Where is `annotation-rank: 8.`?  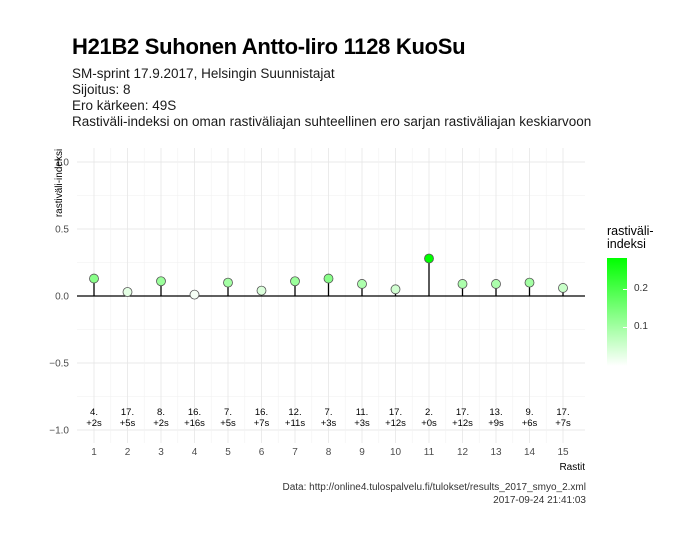 annotation-rank: 8. is located at coordinates (161, 412).